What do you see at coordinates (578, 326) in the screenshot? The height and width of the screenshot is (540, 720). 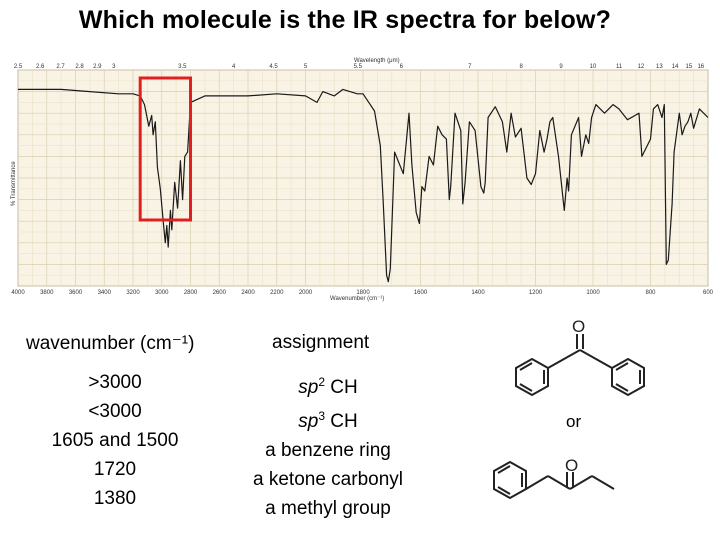 I see `carbonyl-oxygen-label: O` at bounding box center [578, 326].